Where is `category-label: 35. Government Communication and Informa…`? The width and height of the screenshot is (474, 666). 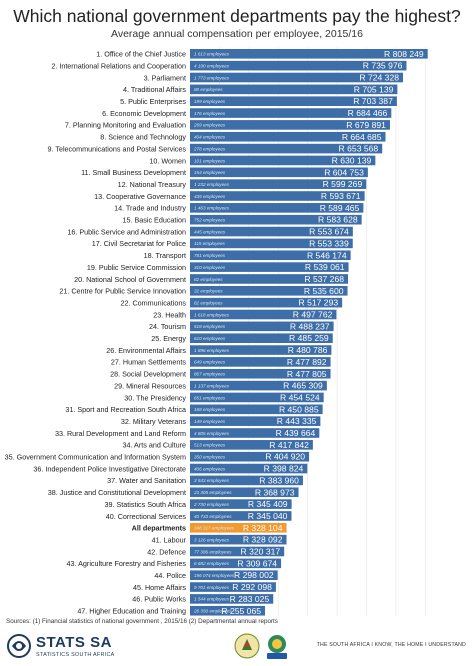 category-label: 35. Government Communication and Informa… is located at coordinates (95, 457).